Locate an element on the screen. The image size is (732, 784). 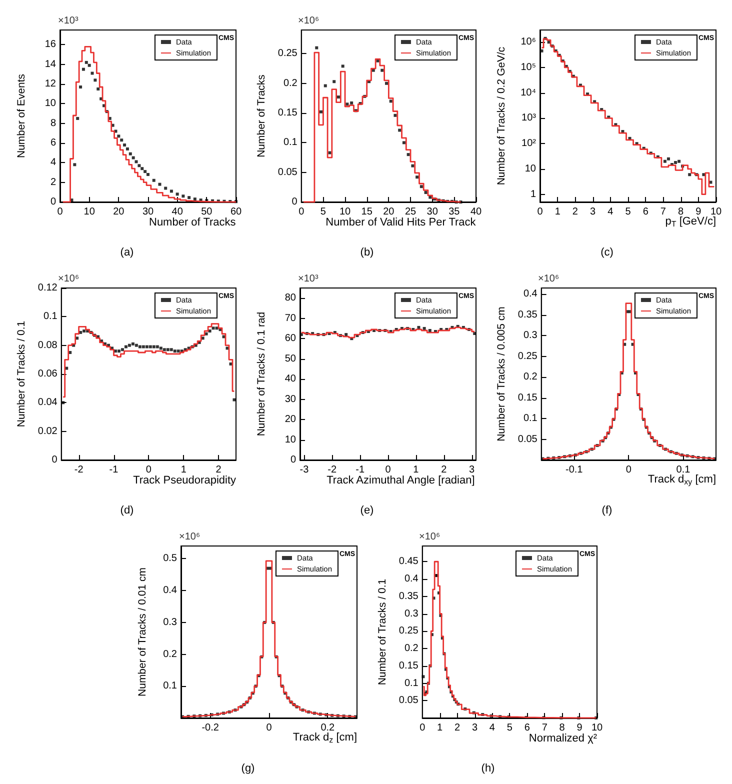
y-tick-label: 40 is located at coordinates (290, 379).